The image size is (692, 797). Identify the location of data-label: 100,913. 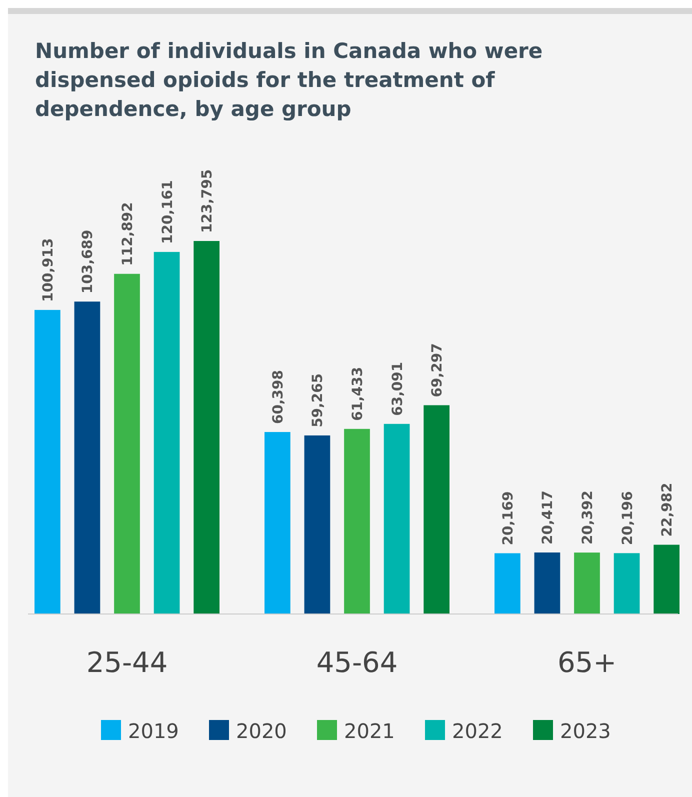
(48, 270).